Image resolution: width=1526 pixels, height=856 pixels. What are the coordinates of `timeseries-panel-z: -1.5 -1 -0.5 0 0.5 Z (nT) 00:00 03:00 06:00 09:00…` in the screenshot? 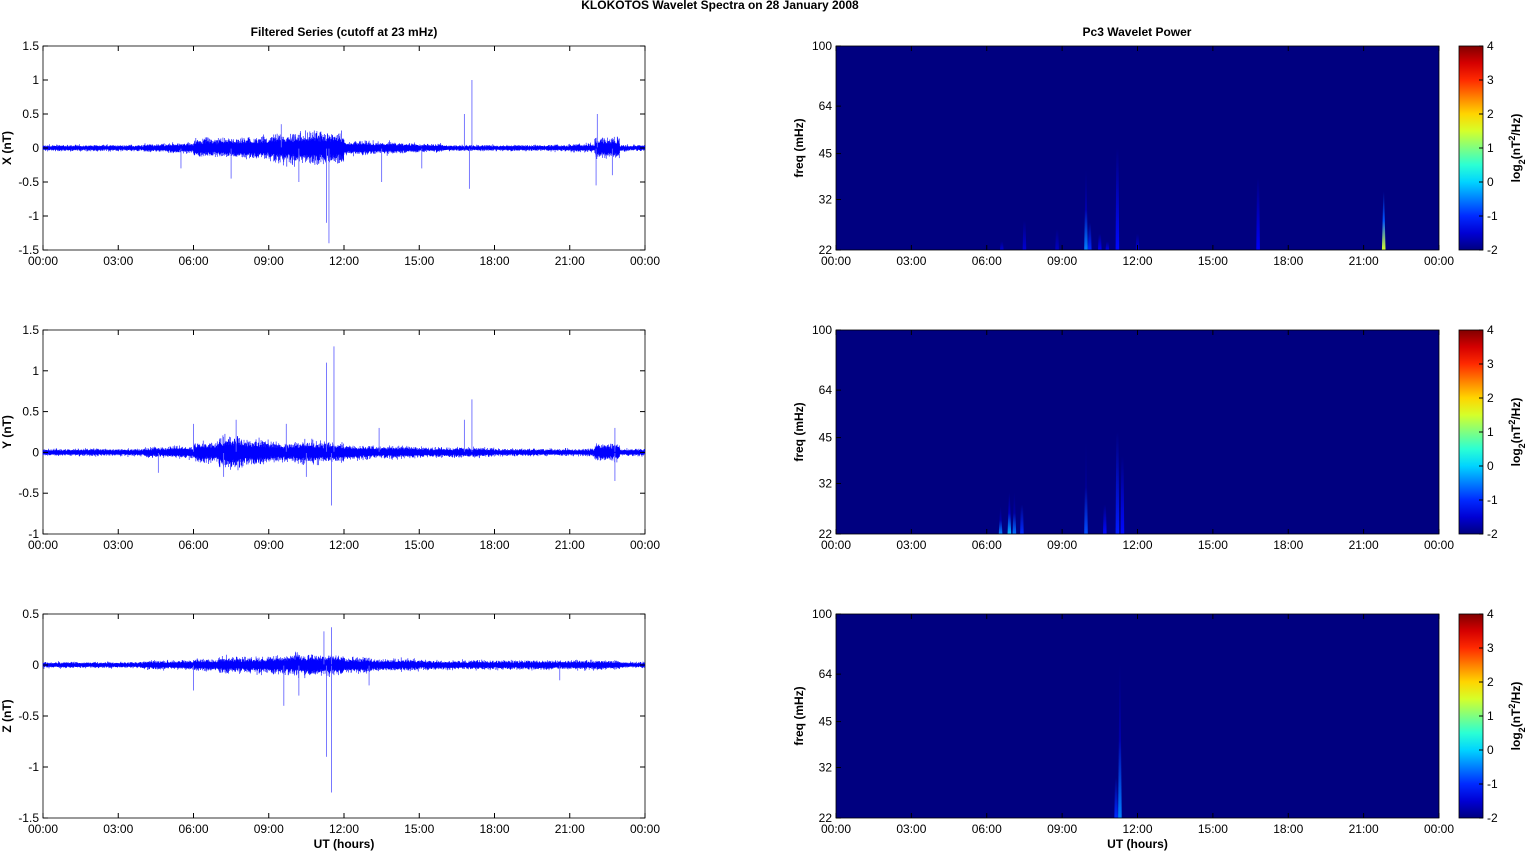 It's located at (330, 729).